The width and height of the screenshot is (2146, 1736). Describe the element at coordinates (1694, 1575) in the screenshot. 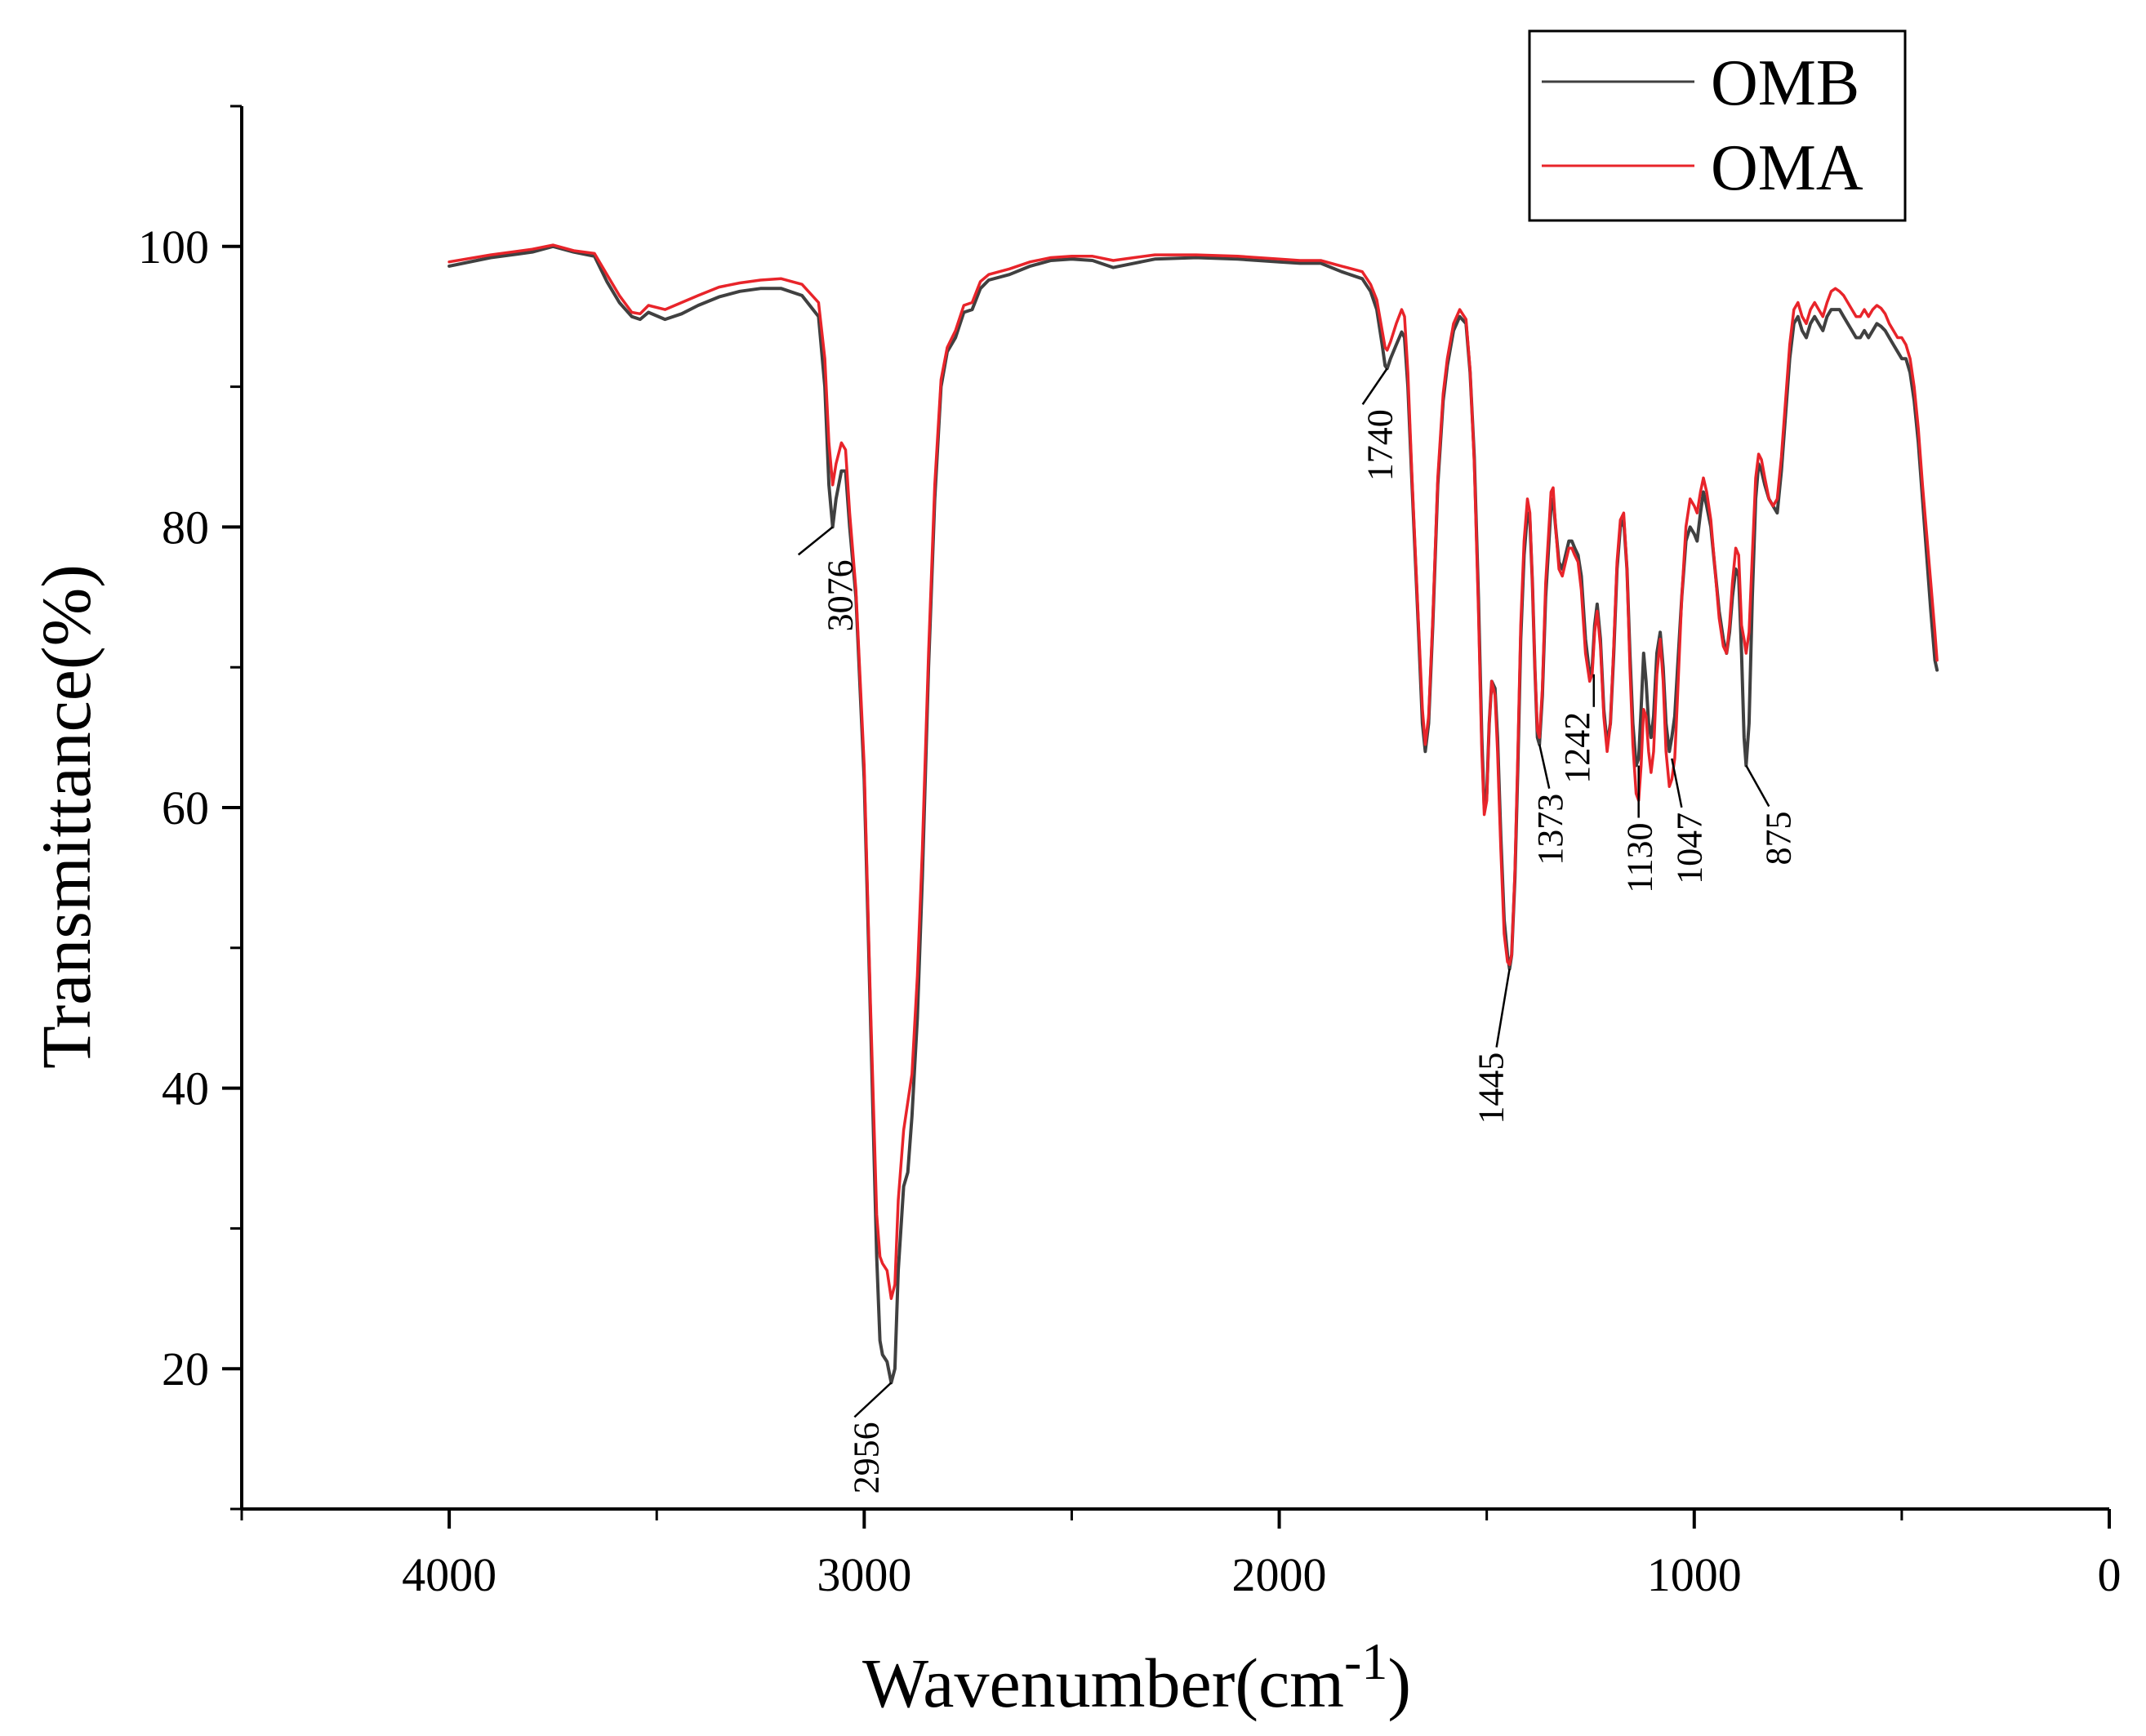

I see `x-tick-label: 1000` at that location.